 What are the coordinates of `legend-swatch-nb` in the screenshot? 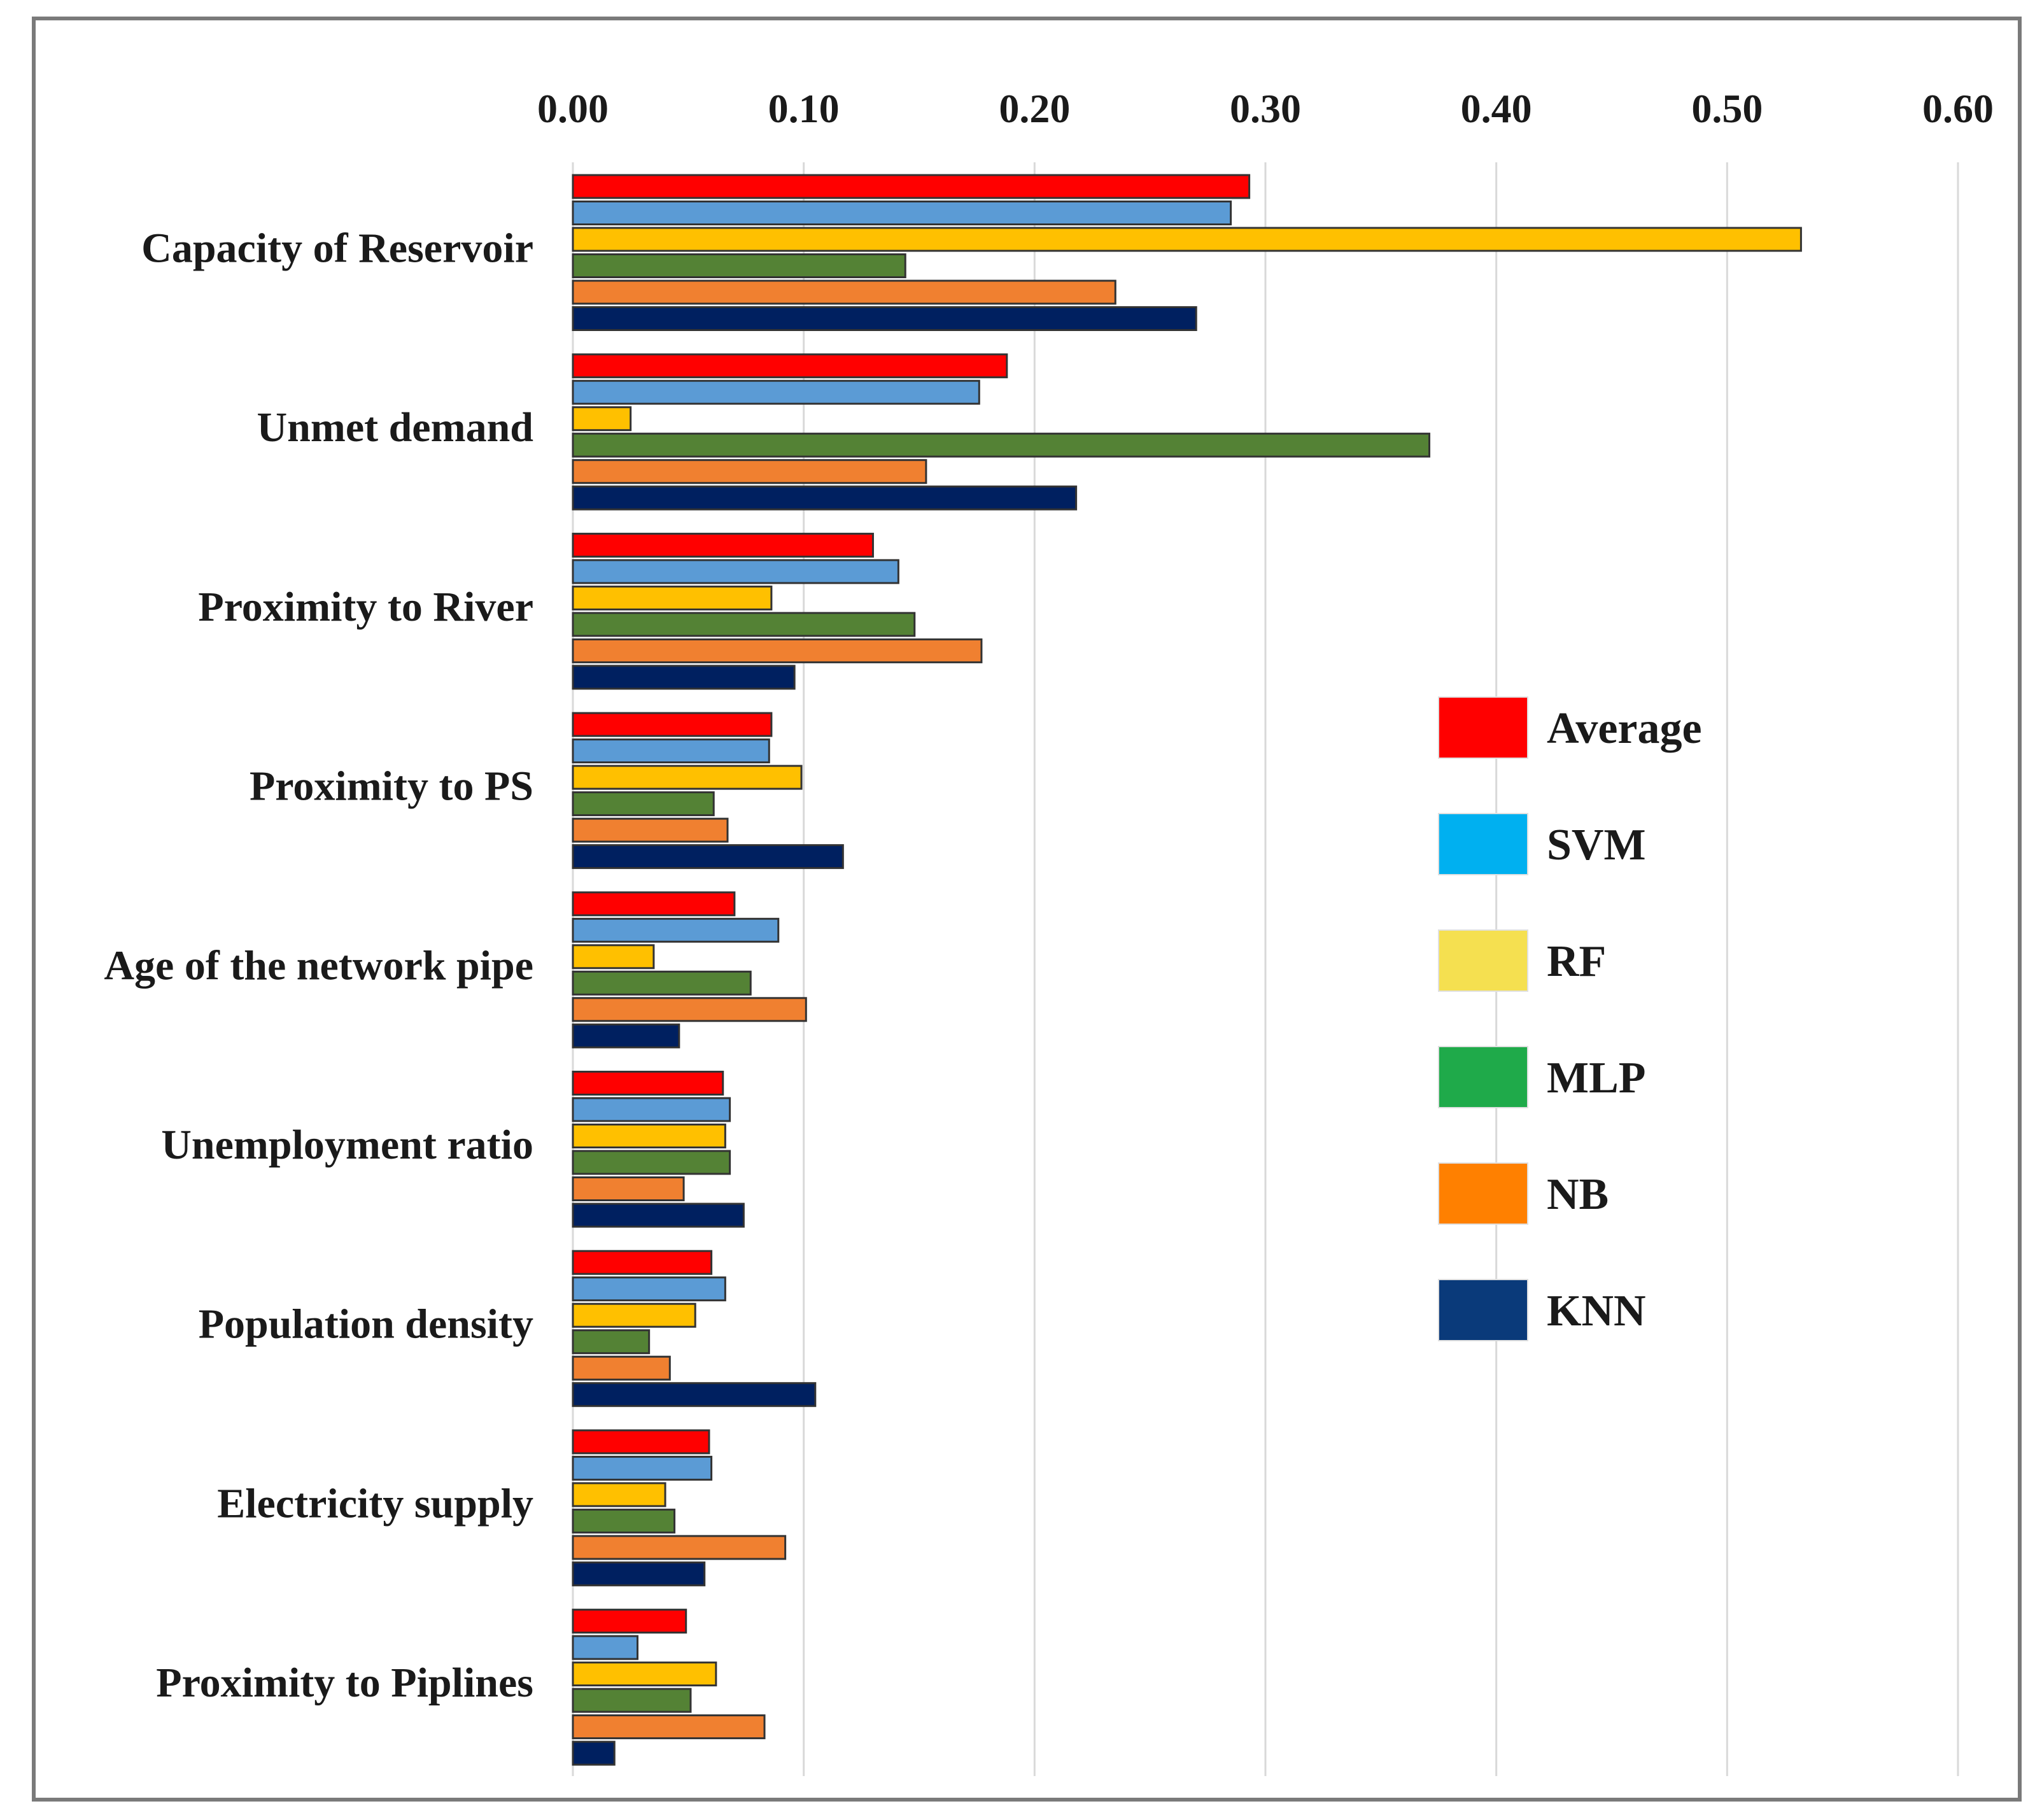 It's located at (1483, 1193).